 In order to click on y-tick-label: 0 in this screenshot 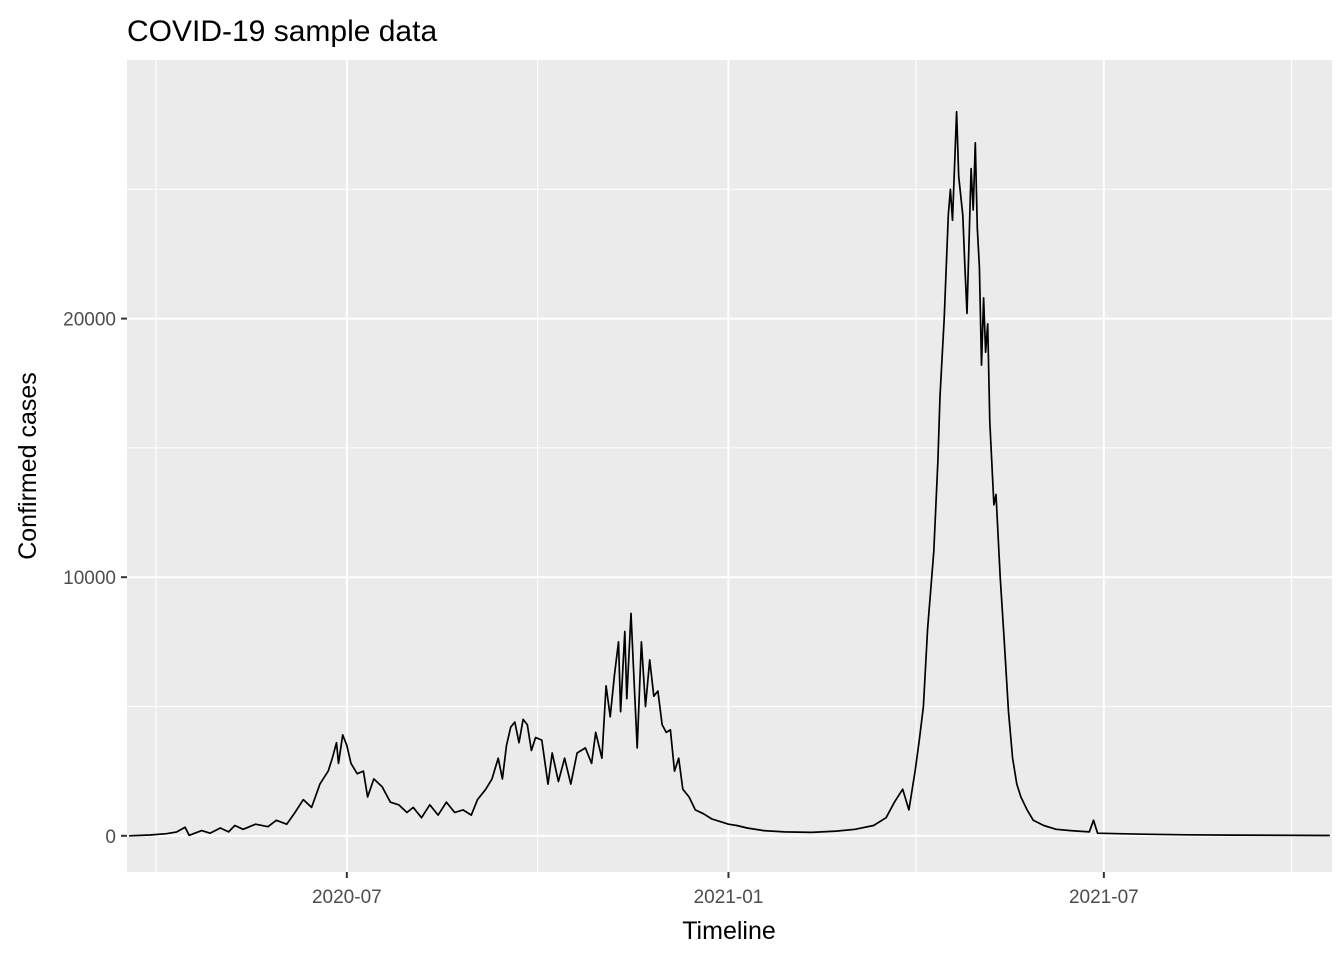, I will do `click(110, 837)`.